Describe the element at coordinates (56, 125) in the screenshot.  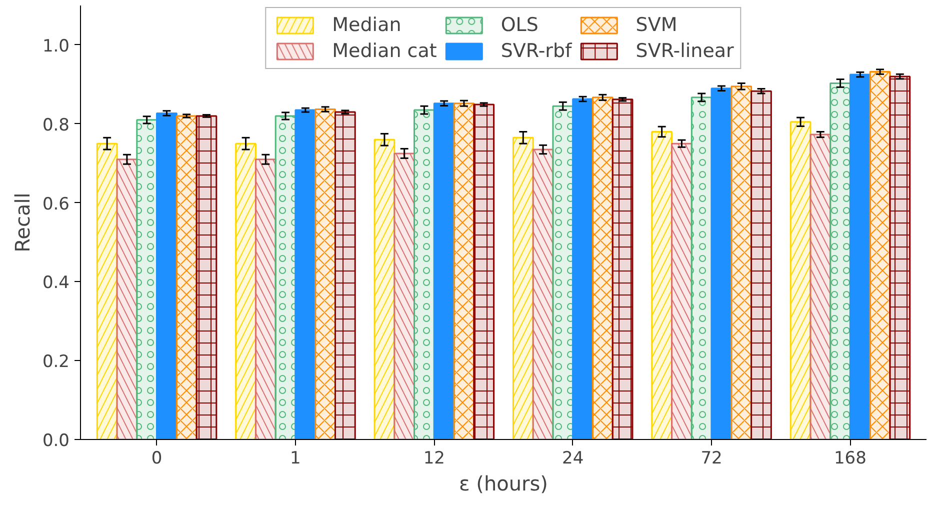
I see `y-tick-label: 0.8` at that location.